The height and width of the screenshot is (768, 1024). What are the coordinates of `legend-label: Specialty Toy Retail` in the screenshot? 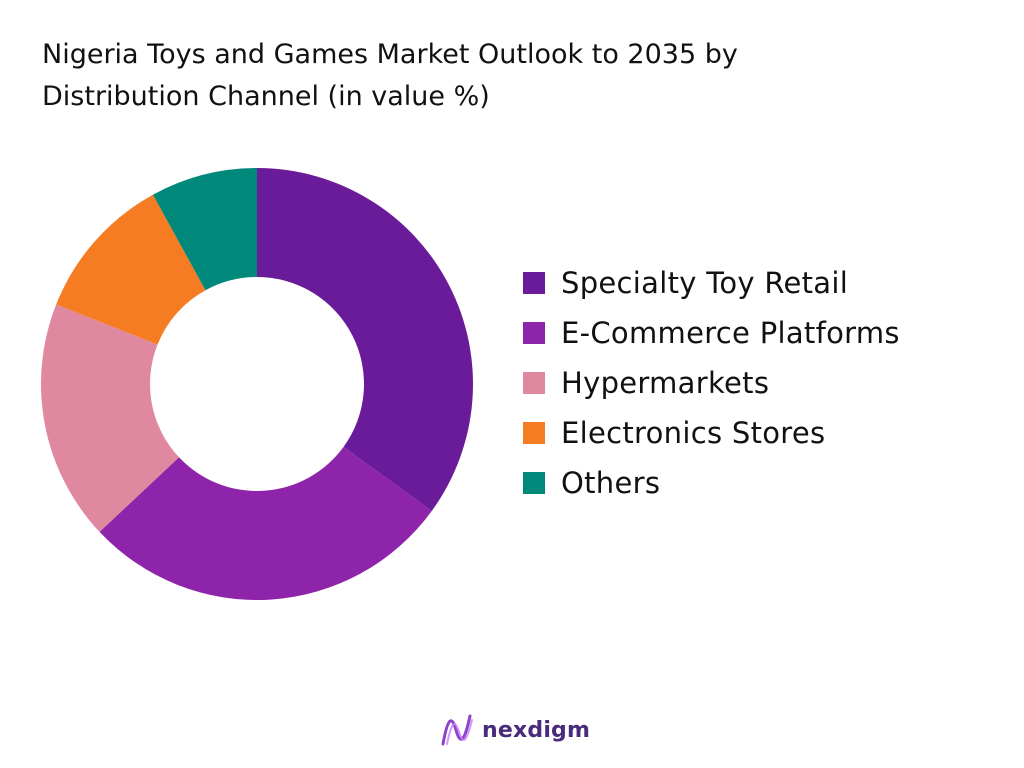 It's located at (705, 283).